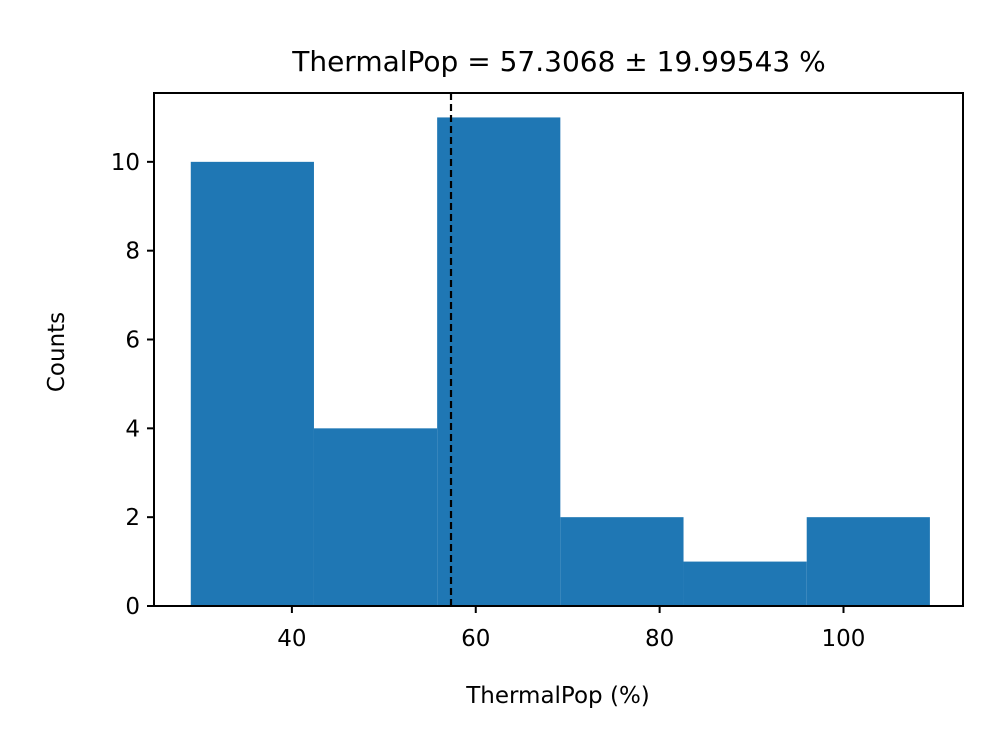 This screenshot has width=1000, height=750. I want to click on x-tick-label: 100, so click(844, 639).